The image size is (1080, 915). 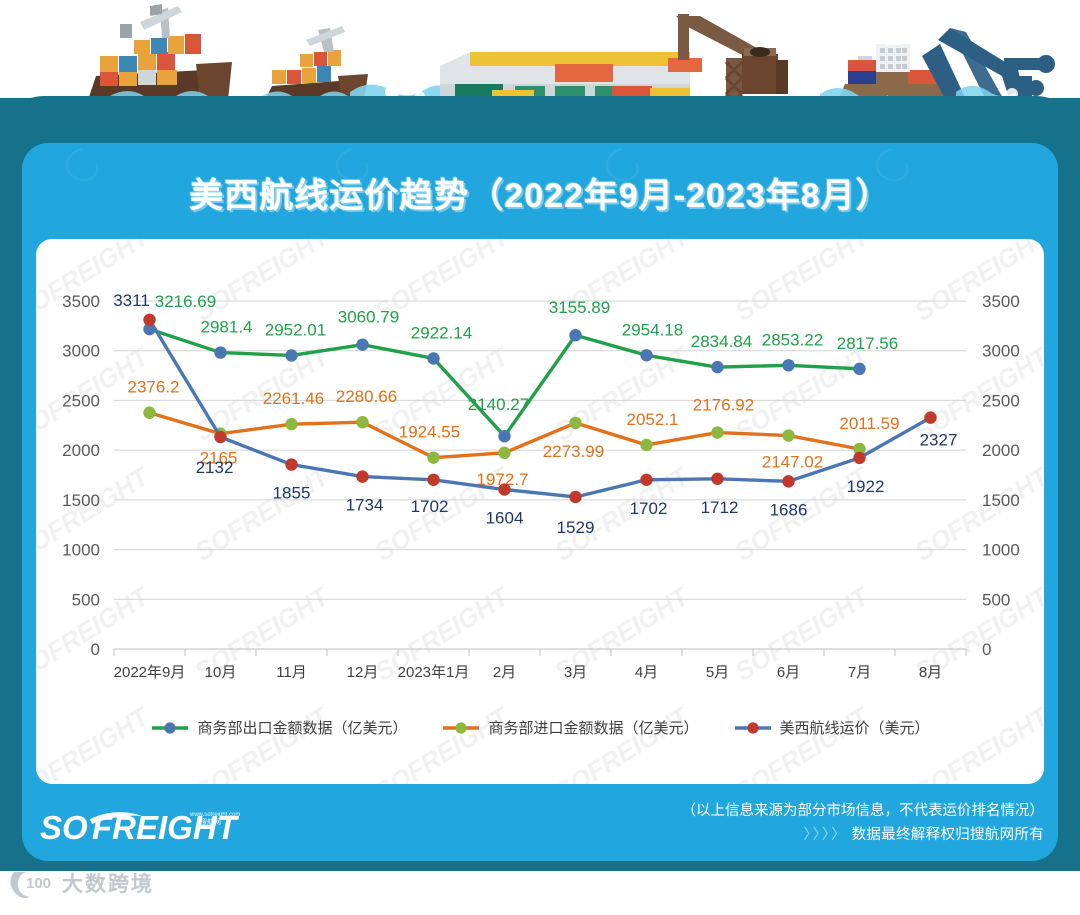 What do you see at coordinates (441, 332) in the screenshot?
I see `data-label: 2922.14` at bounding box center [441, 332].